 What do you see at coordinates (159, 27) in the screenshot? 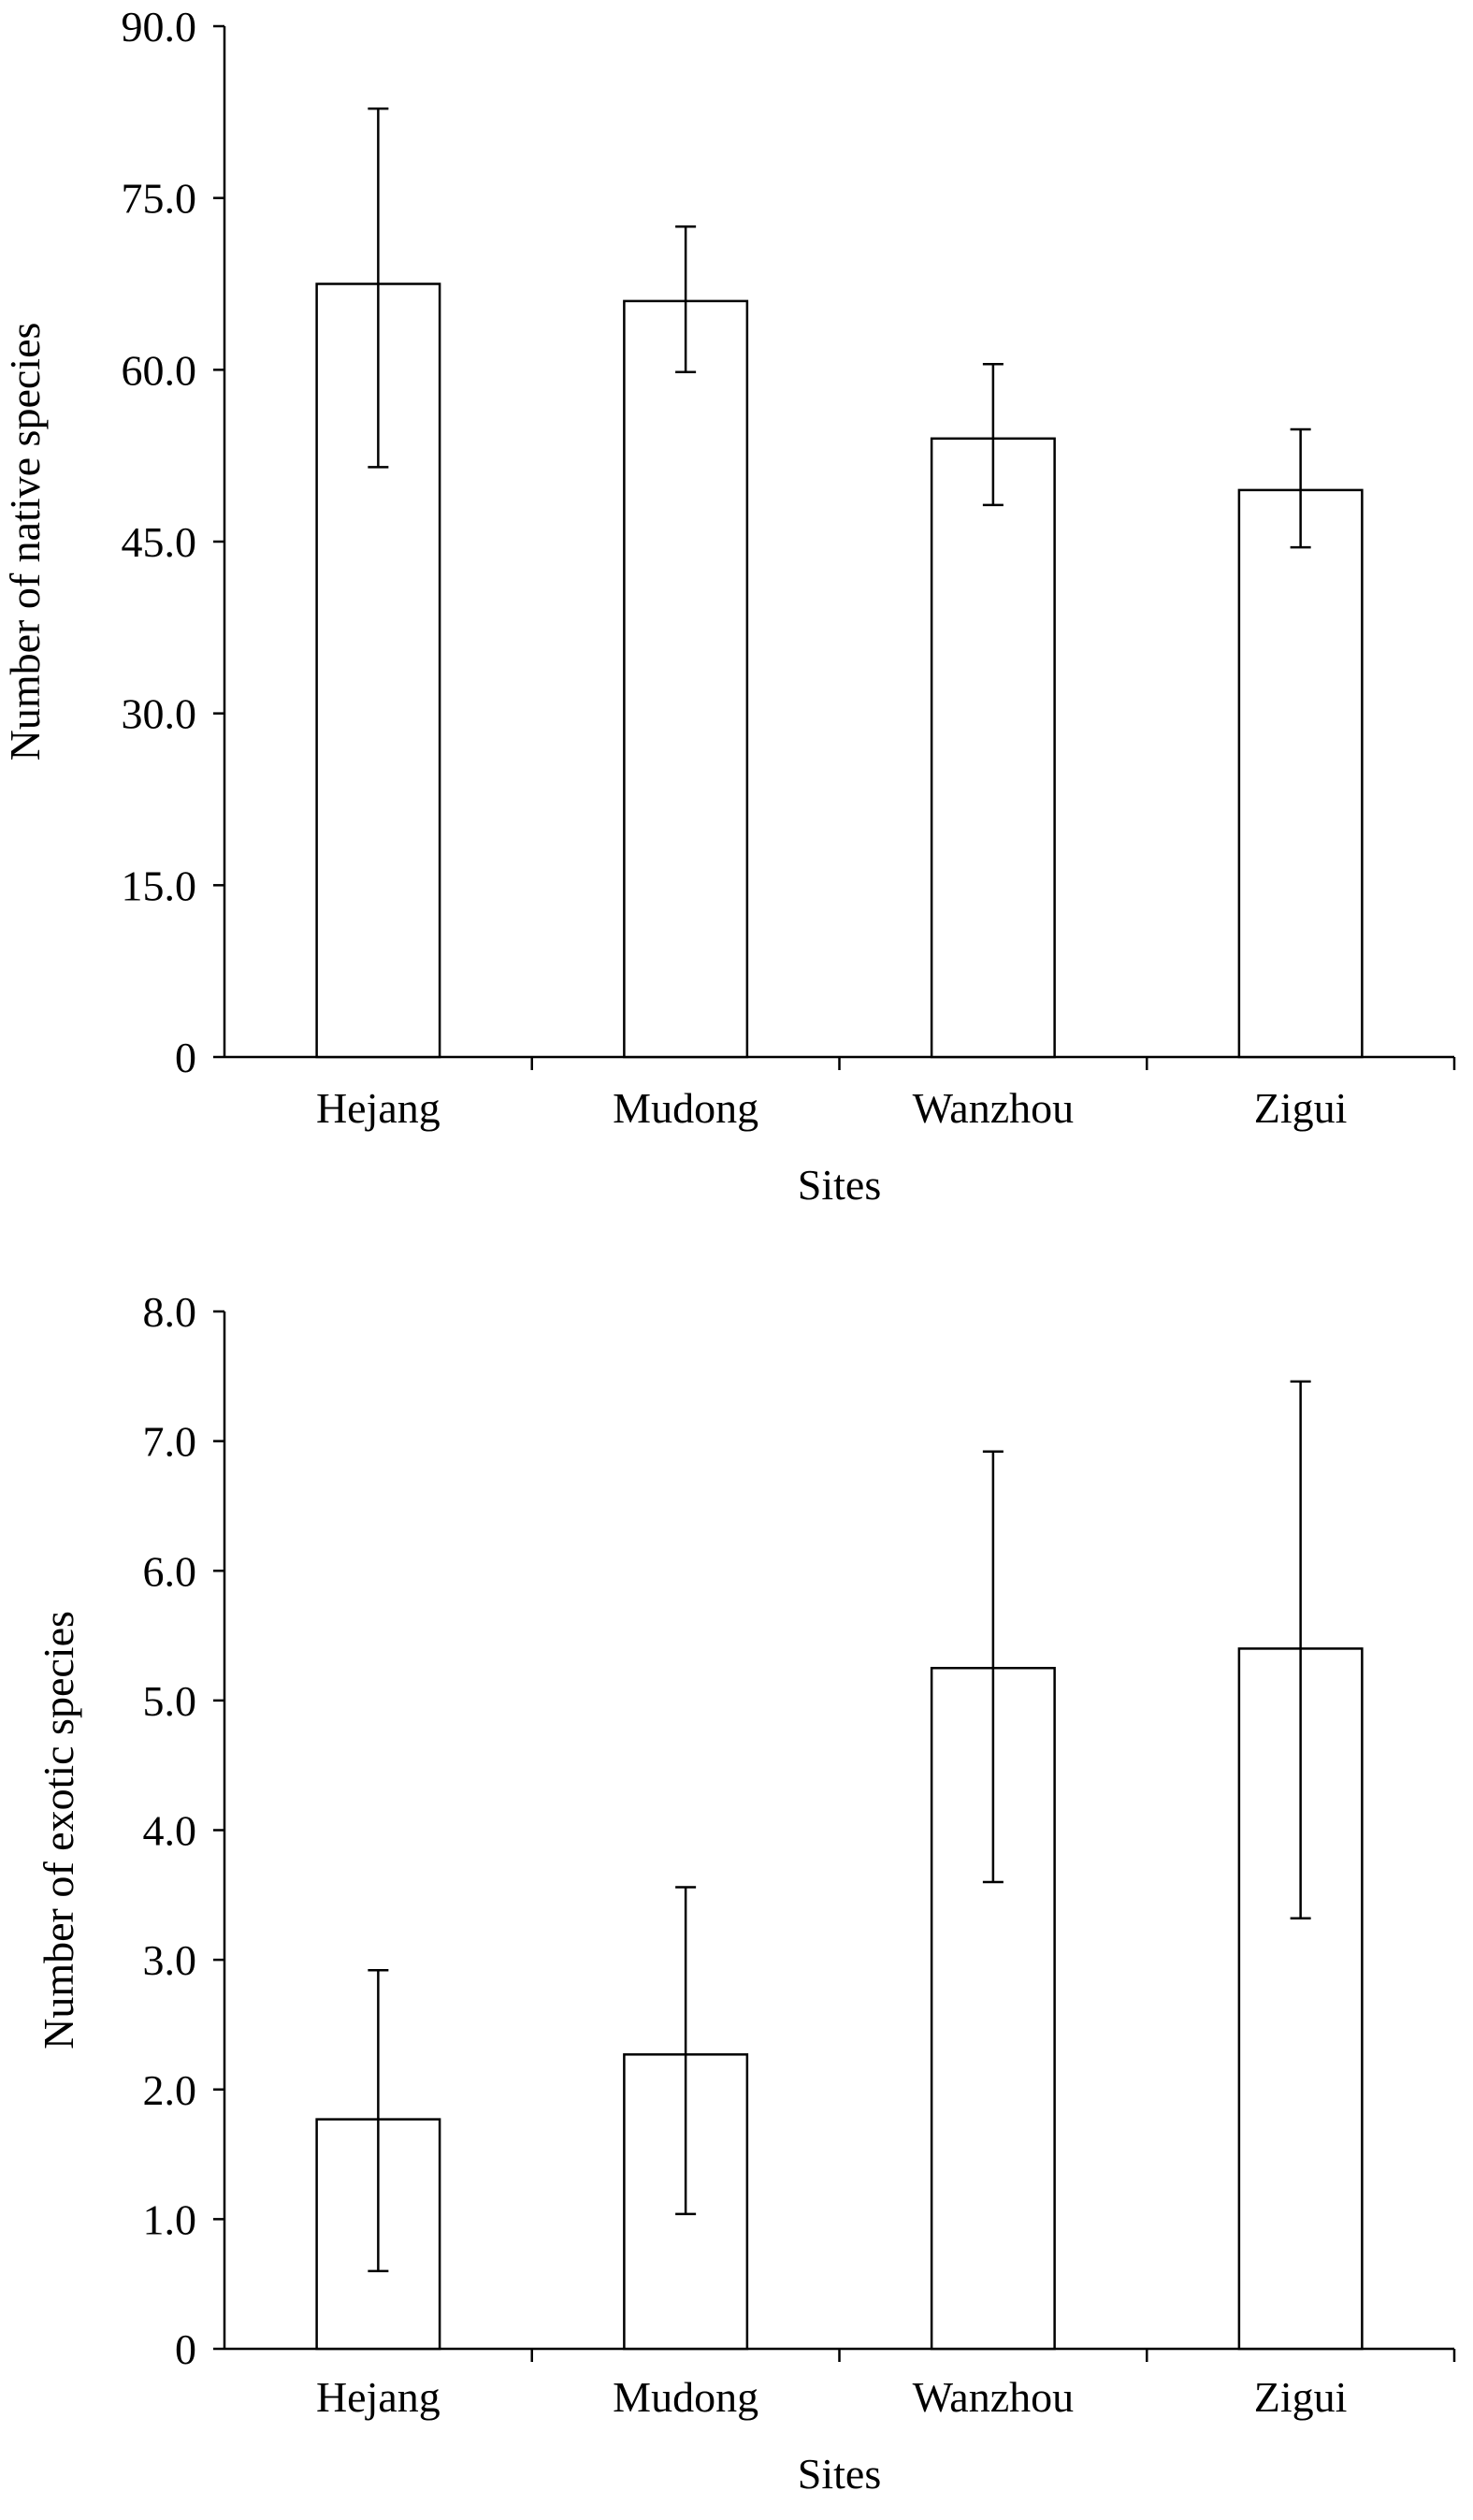
I see `y-tick-label: 90.0` at bounding box center [159, 27].